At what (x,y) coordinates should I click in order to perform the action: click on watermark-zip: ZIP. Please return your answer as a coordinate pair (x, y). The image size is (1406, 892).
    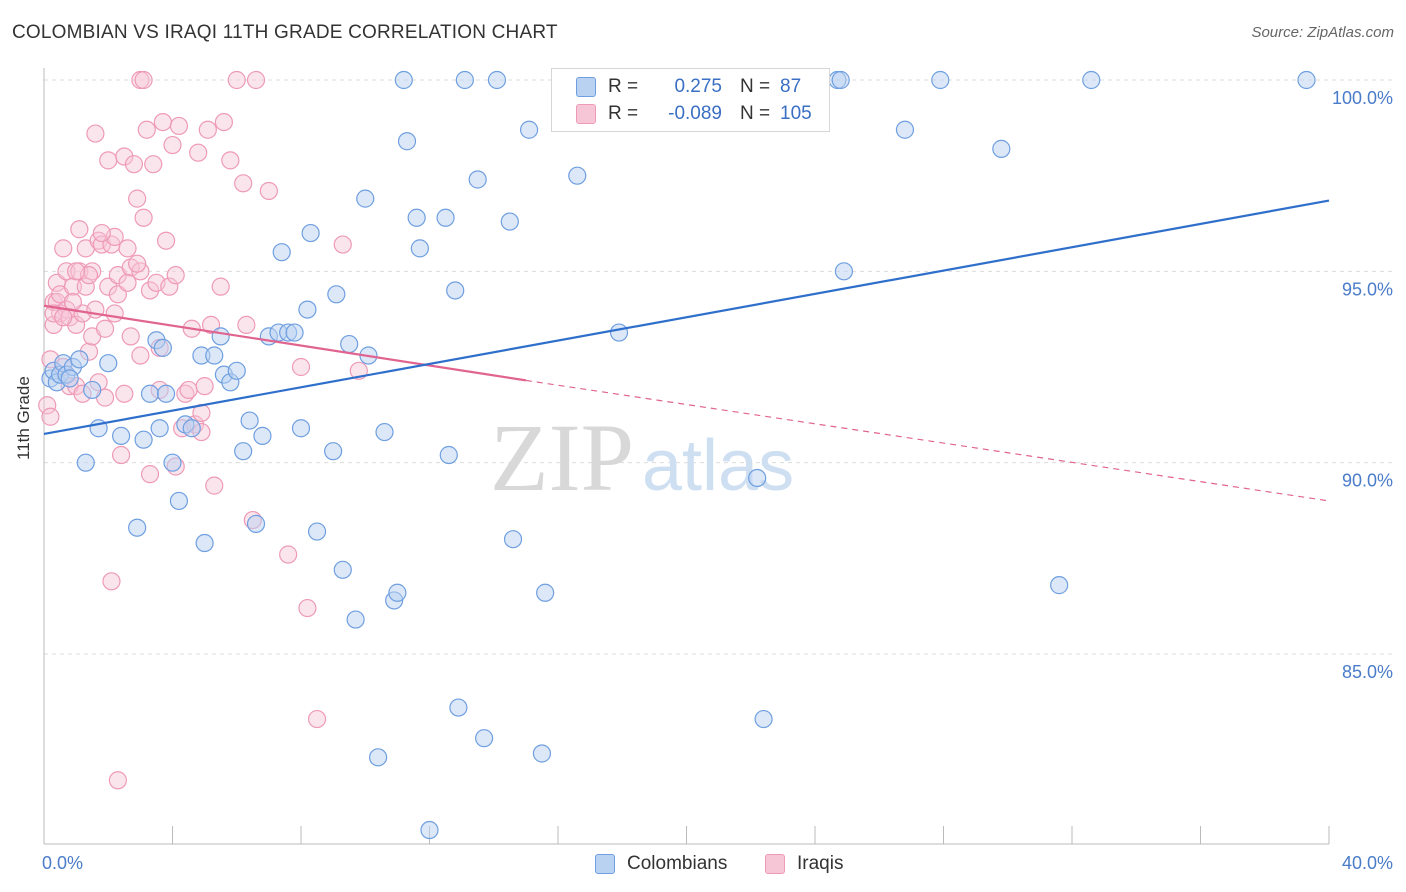
    Looking at the image, I should click on (562, 457).